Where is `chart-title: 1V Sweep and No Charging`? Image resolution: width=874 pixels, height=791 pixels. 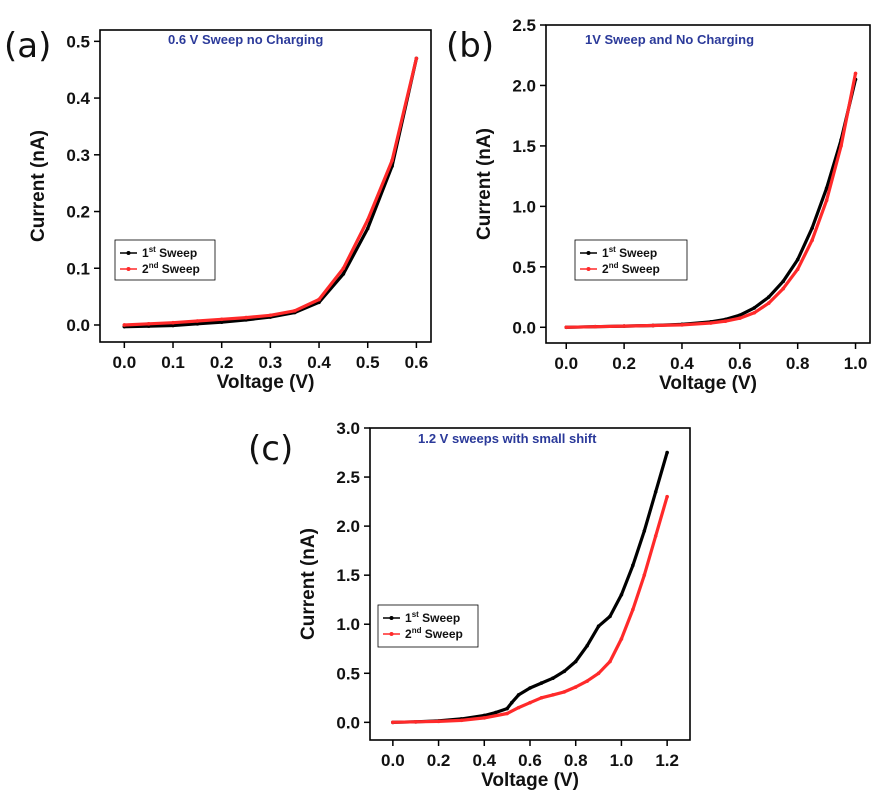 chart-title: 1V Sweep and No Charging is located at coordinates (669, 39).